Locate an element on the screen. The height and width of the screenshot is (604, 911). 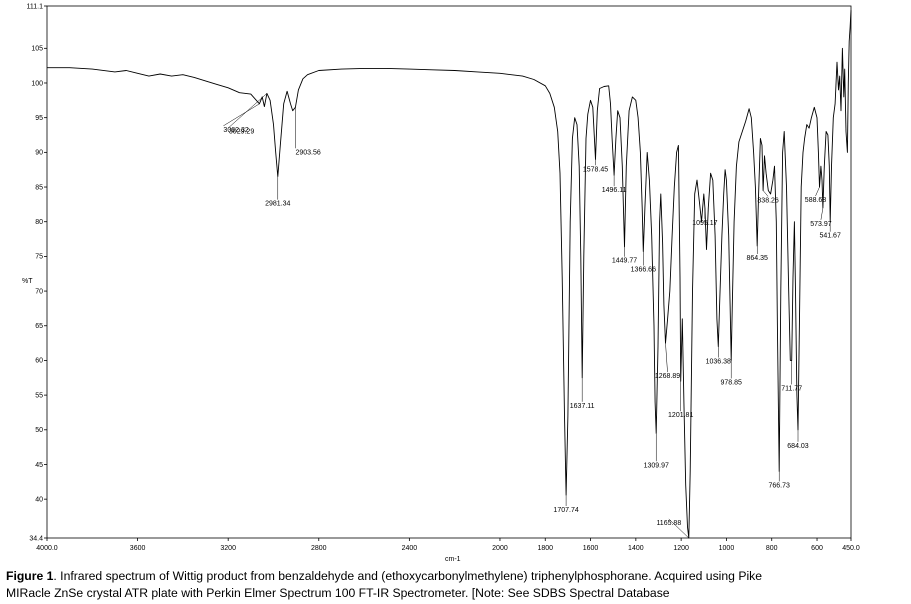
y-tick-label: 80 is located at coordinates (39, 222).